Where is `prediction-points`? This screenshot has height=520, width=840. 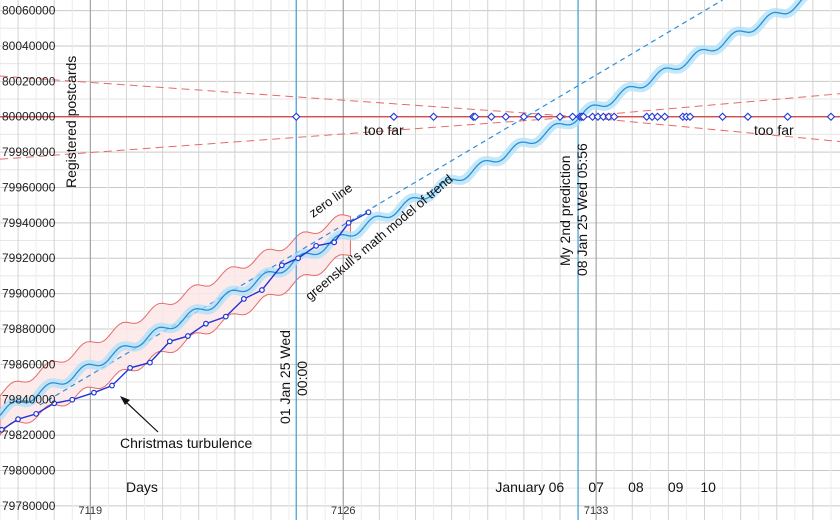 prediction-points is located at coordinates (563, 117).